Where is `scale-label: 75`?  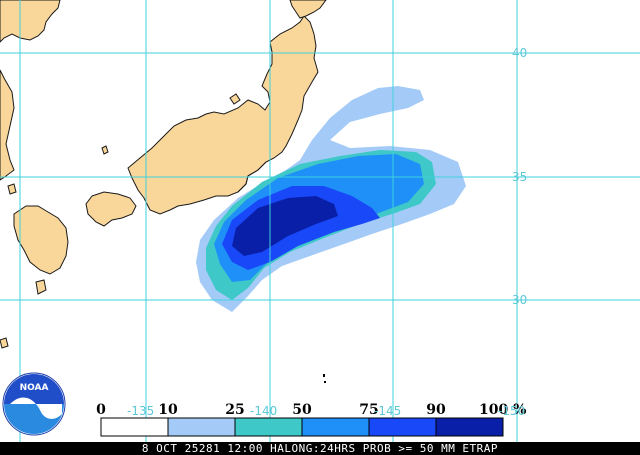 scale-label: 75 is located at coordinates (368, 410).